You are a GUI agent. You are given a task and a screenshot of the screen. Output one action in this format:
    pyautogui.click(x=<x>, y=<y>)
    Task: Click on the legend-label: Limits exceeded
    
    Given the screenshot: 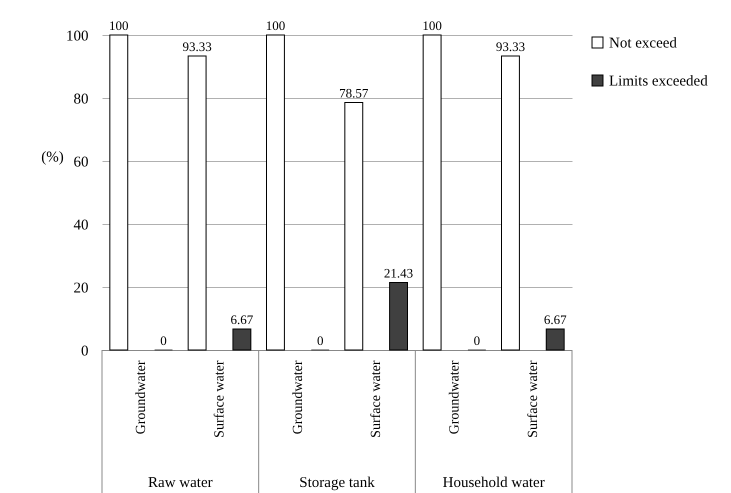 What is the action you would take?
    pyautogui.click(x=658, y=82)
    